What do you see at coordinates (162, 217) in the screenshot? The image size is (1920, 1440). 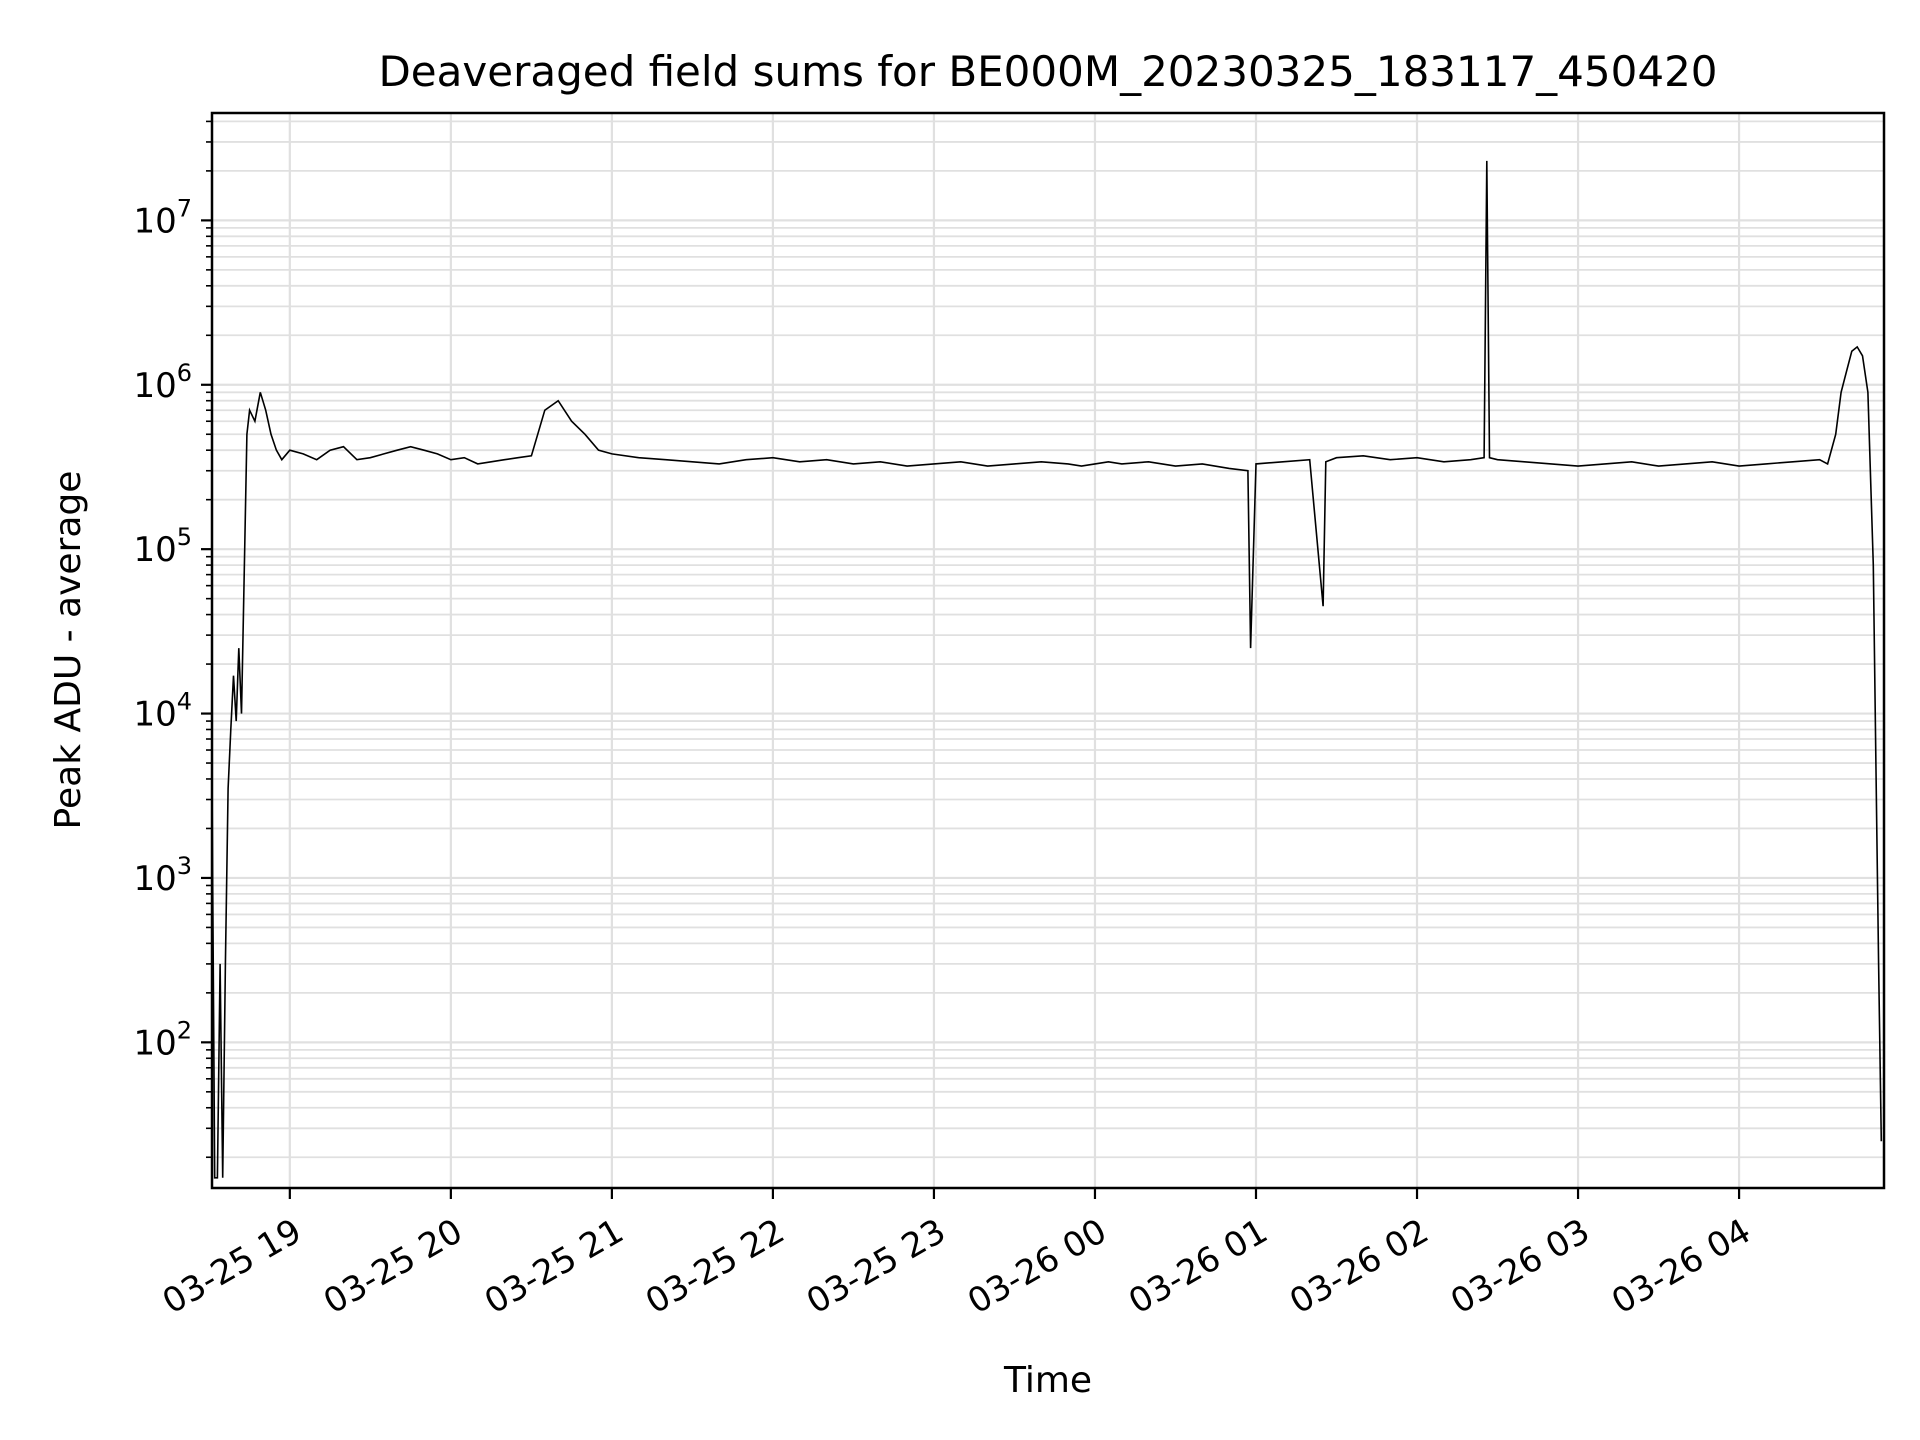 I see `y-tick-label: 10⁷` at bounding box center [162, 217].